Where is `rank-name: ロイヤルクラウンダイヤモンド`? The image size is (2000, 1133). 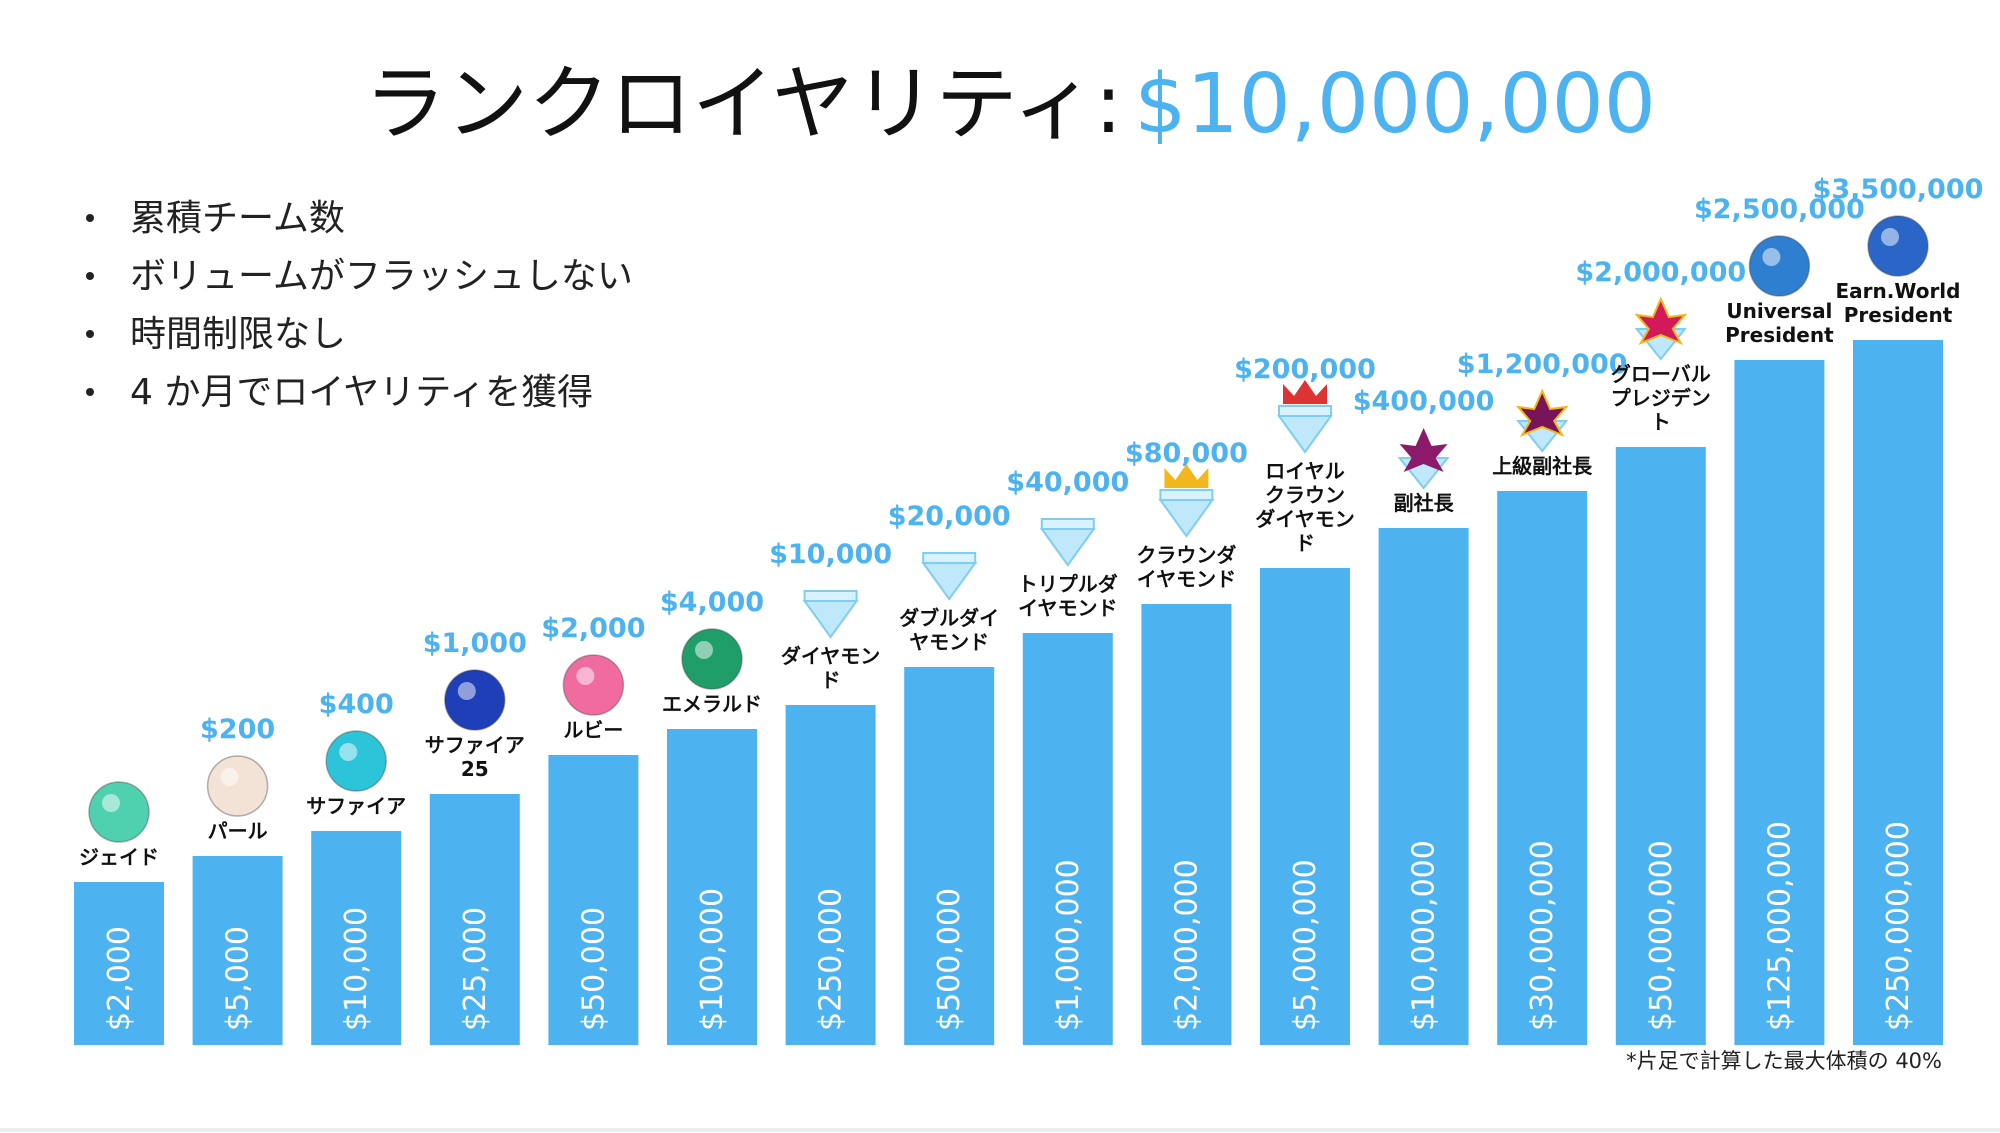
rank-name: ロイヤルクラウンダイヤモンド is located at coordinates (1304, 507).